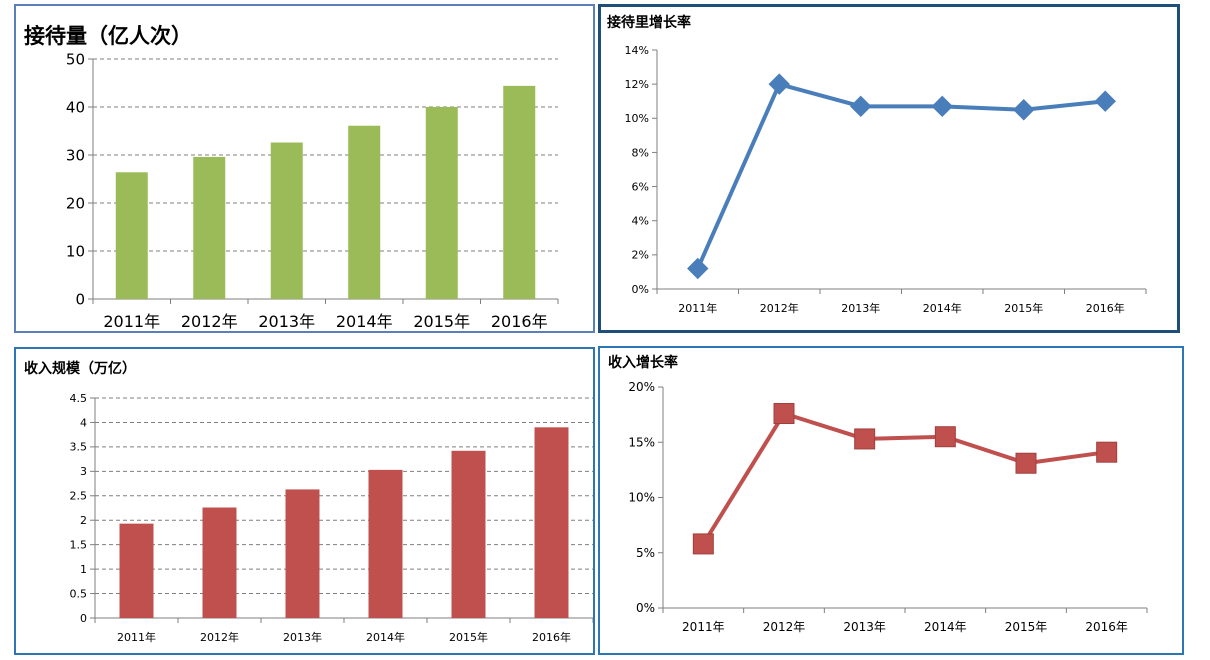 This screenshot has width=1210, height=660. I want to click on y-tick-label: 4, so click(83, 422).